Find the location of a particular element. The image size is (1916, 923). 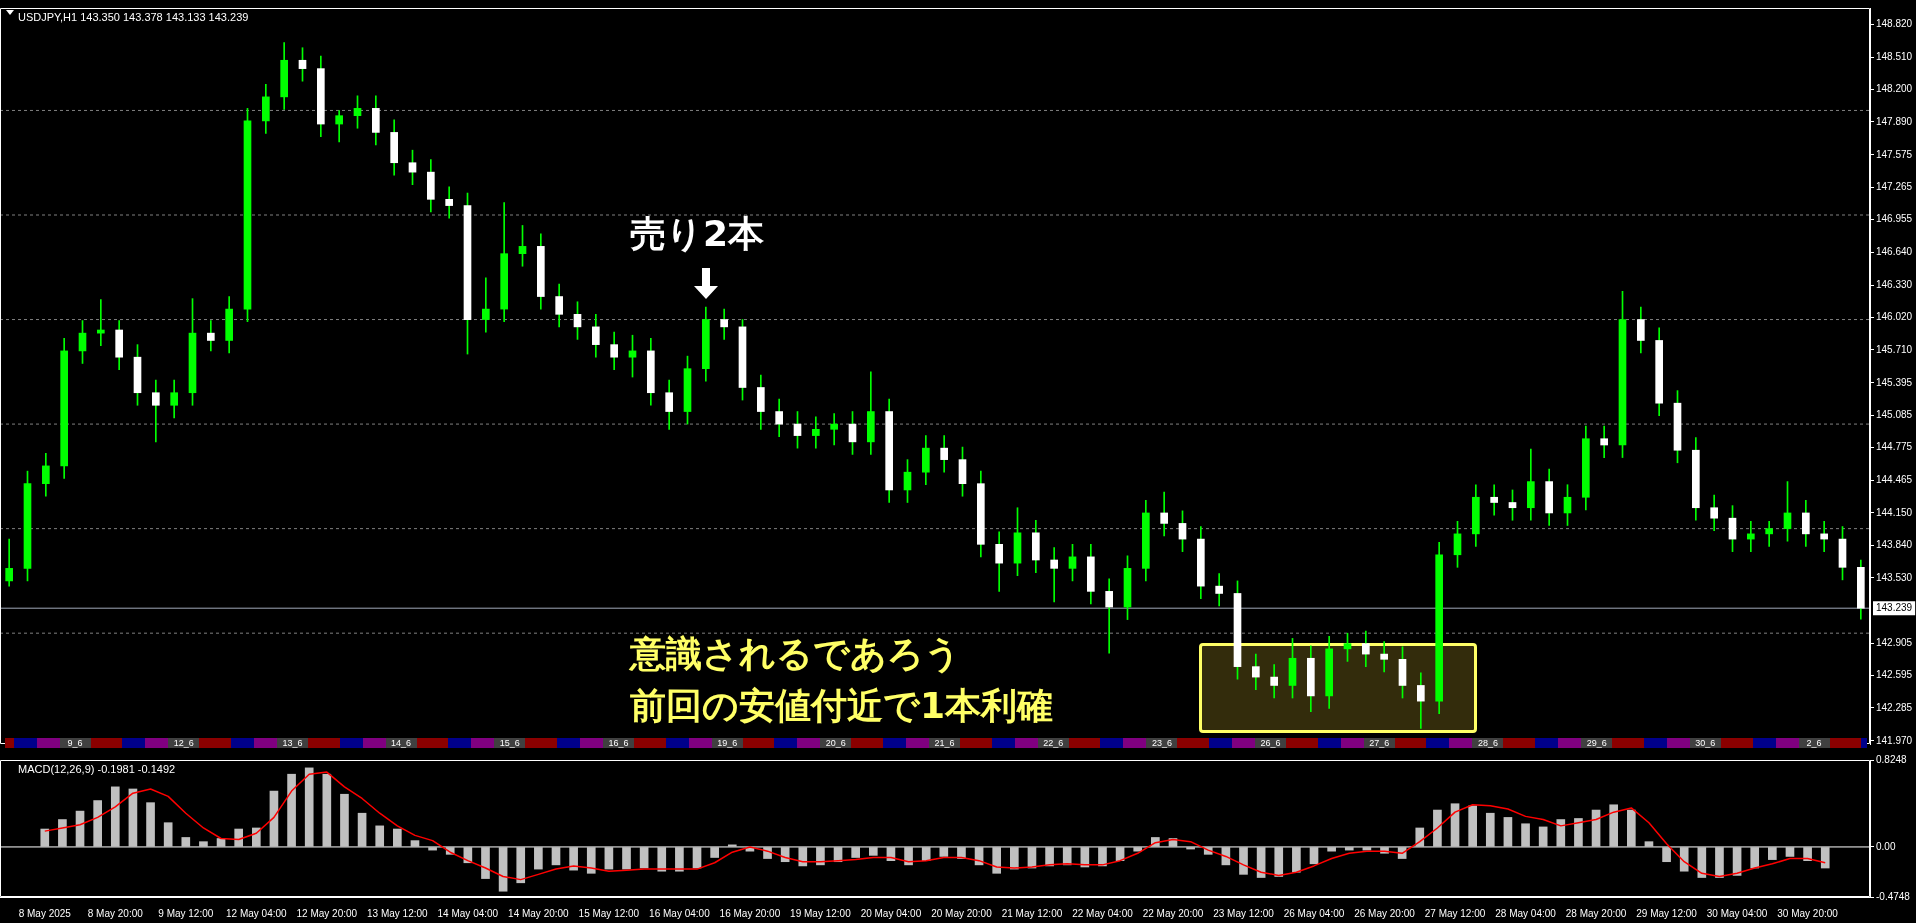

y-tick-label: 143.530 is located at coordinates (1894, 577).